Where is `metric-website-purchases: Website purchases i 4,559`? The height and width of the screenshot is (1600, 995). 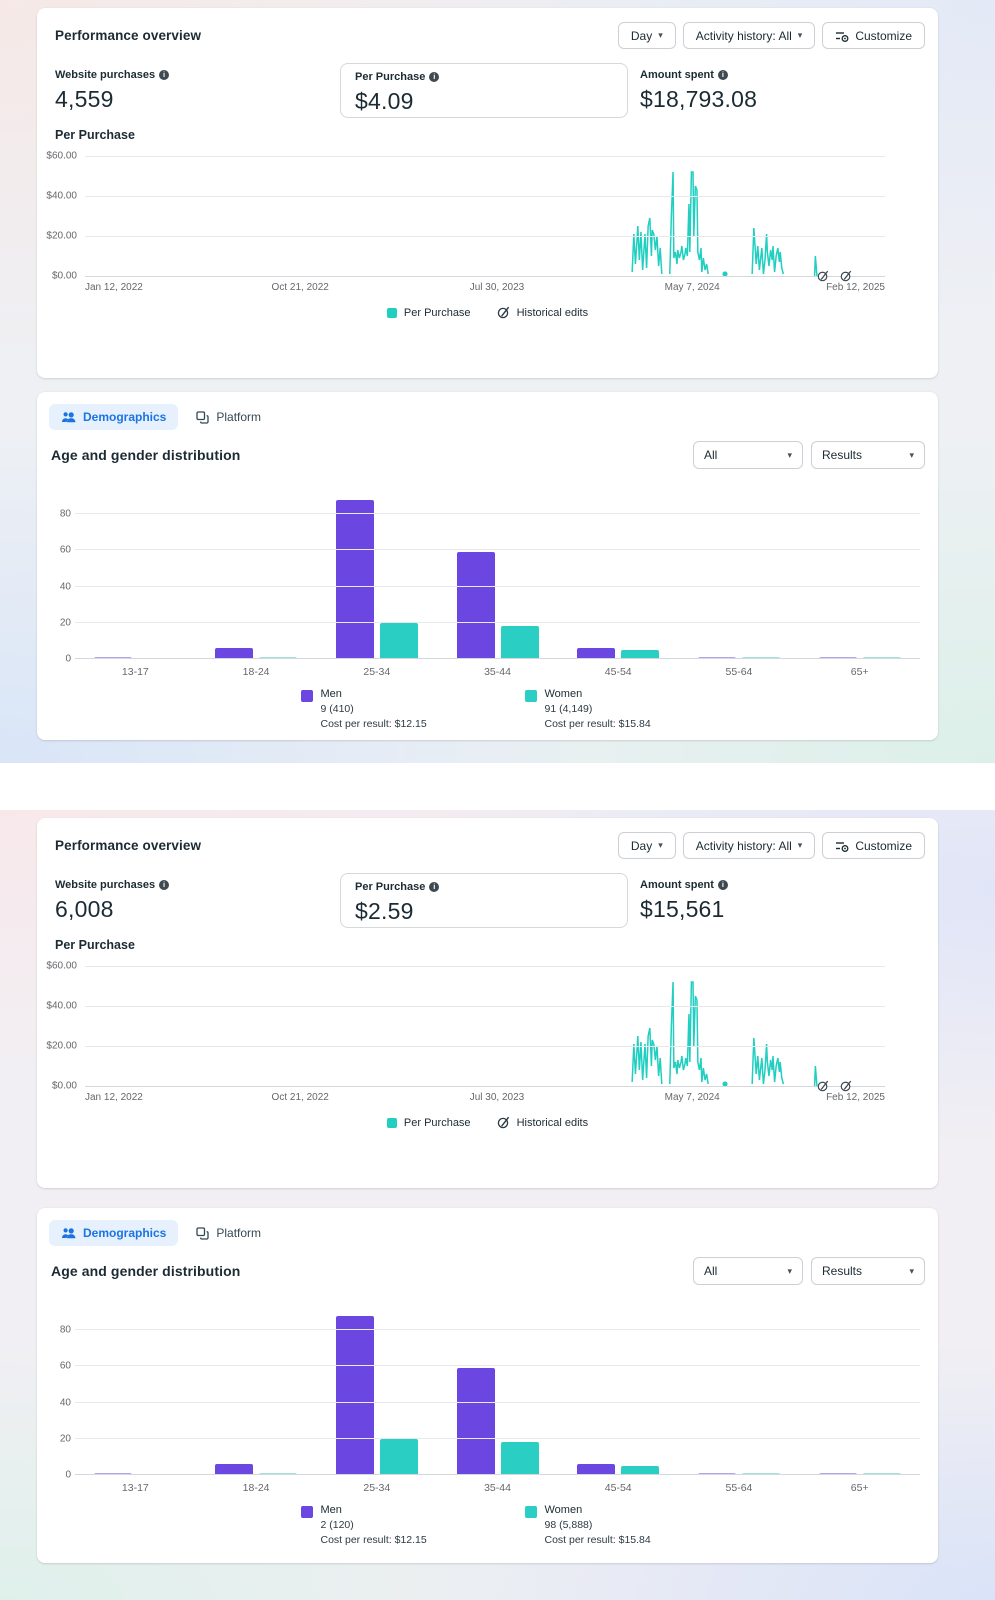
metric-website-purchases: Website purchases i 4,559 is located at coordinates (112, 91).